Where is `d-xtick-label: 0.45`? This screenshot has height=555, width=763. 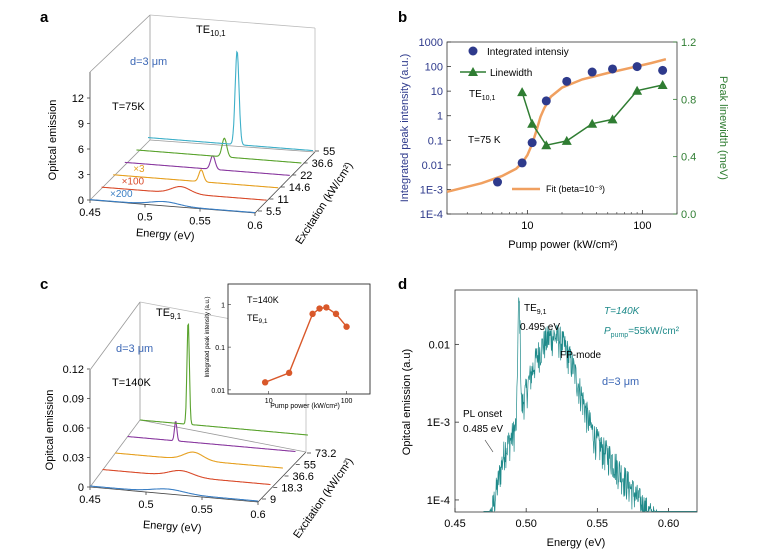 d-xtick-label: 0.45 is located at coordinates (454, 524).